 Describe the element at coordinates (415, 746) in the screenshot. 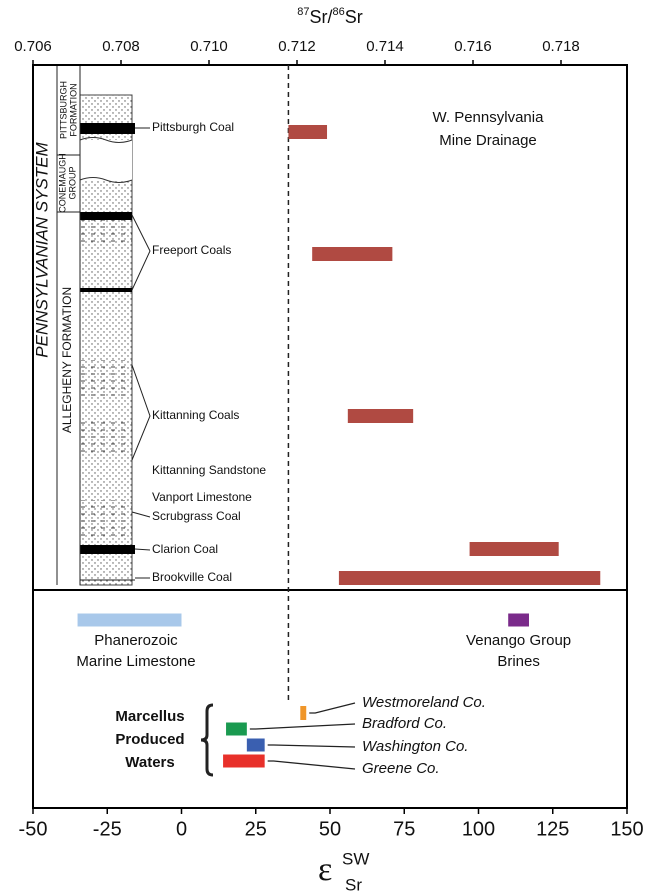

I see `marcellus-label: Washington Co.` at that location.